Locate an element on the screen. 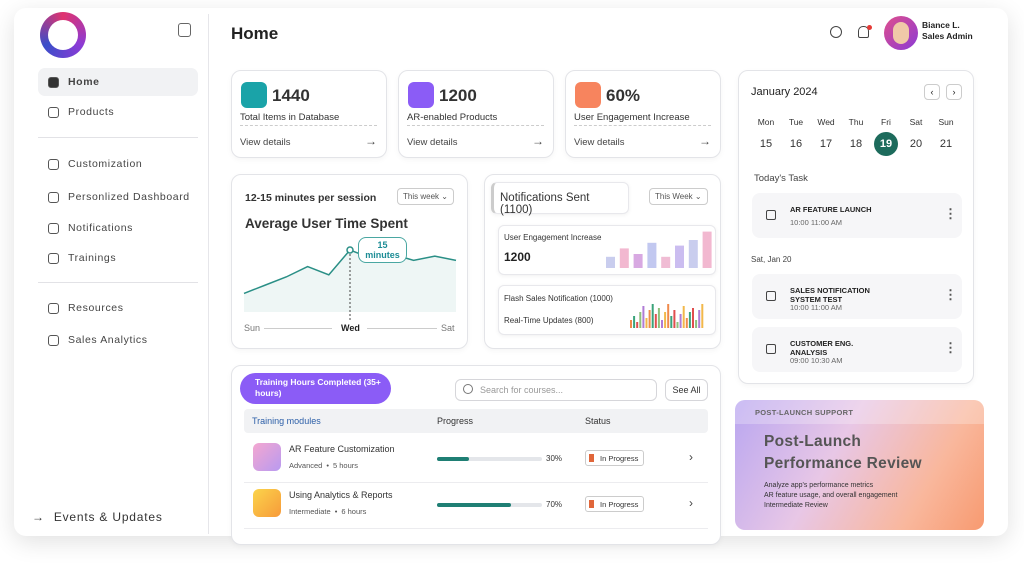 The image size is (1024, 567). day-date: 16 is located at coordinates (796, 144).